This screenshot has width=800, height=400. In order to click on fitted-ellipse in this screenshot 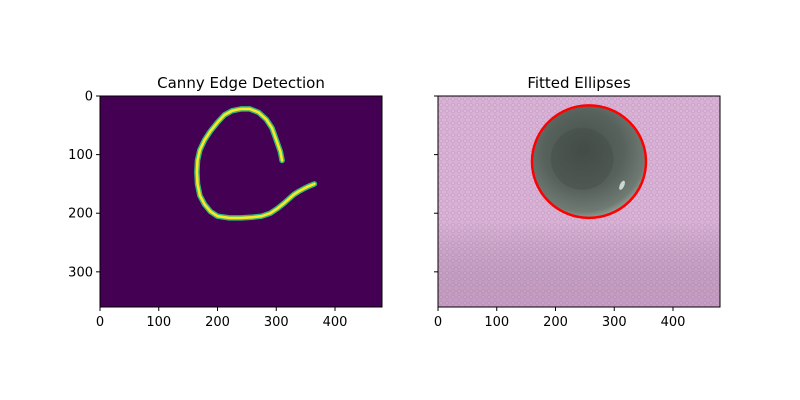, I will do `click(589, 162)`.